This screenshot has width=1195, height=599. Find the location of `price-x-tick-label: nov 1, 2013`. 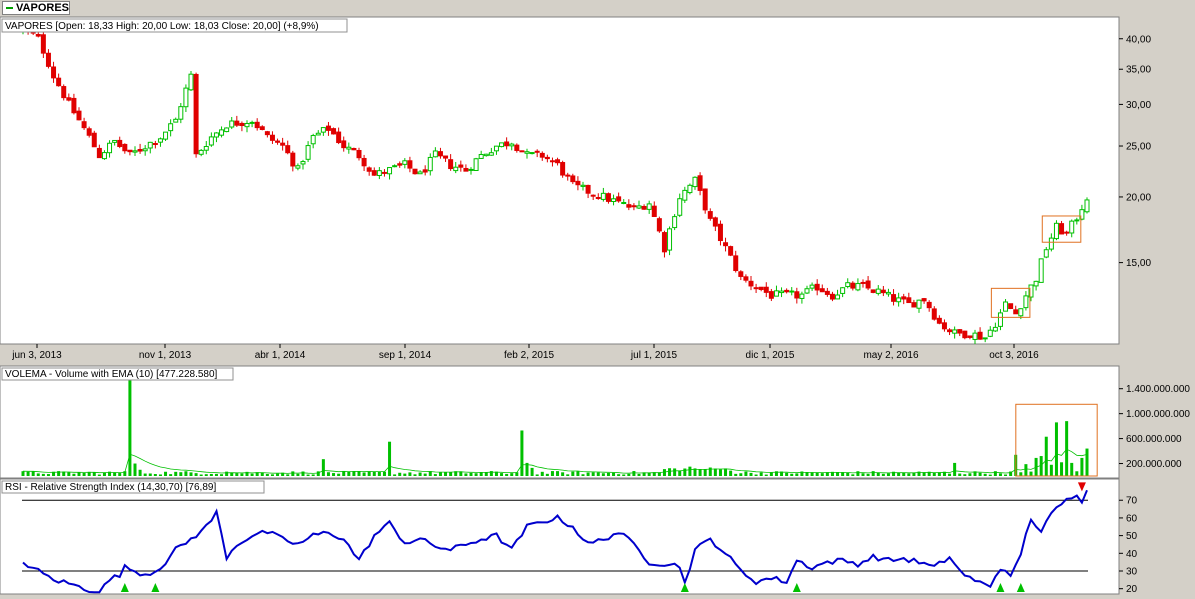

price-x-tick-label: nov 1, 2013 is located at coordinates (165, 355).